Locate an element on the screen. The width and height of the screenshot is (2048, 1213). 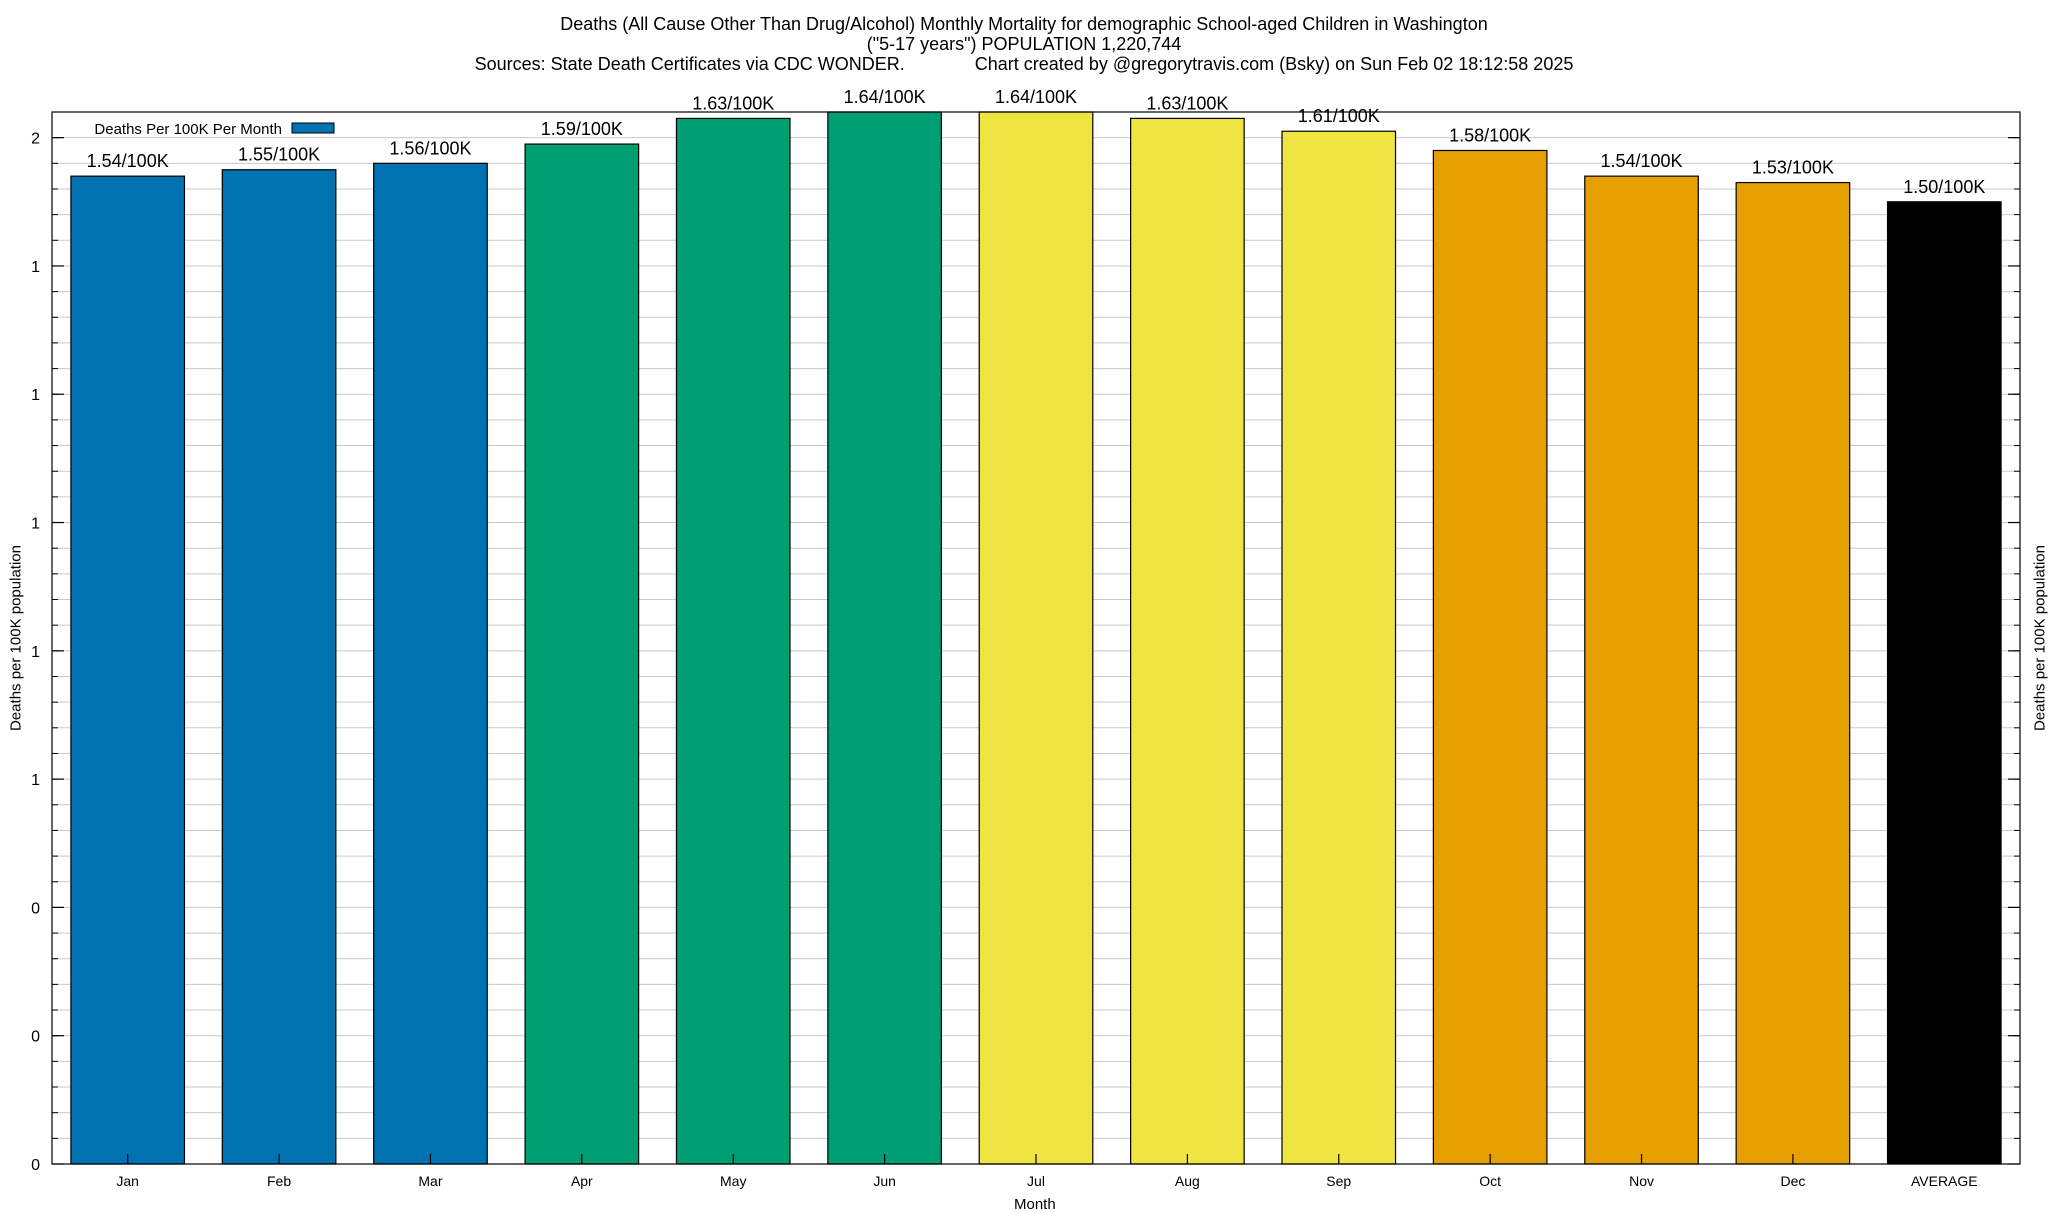
x-tick-label: Jan is located at coordinates (127, 1181).